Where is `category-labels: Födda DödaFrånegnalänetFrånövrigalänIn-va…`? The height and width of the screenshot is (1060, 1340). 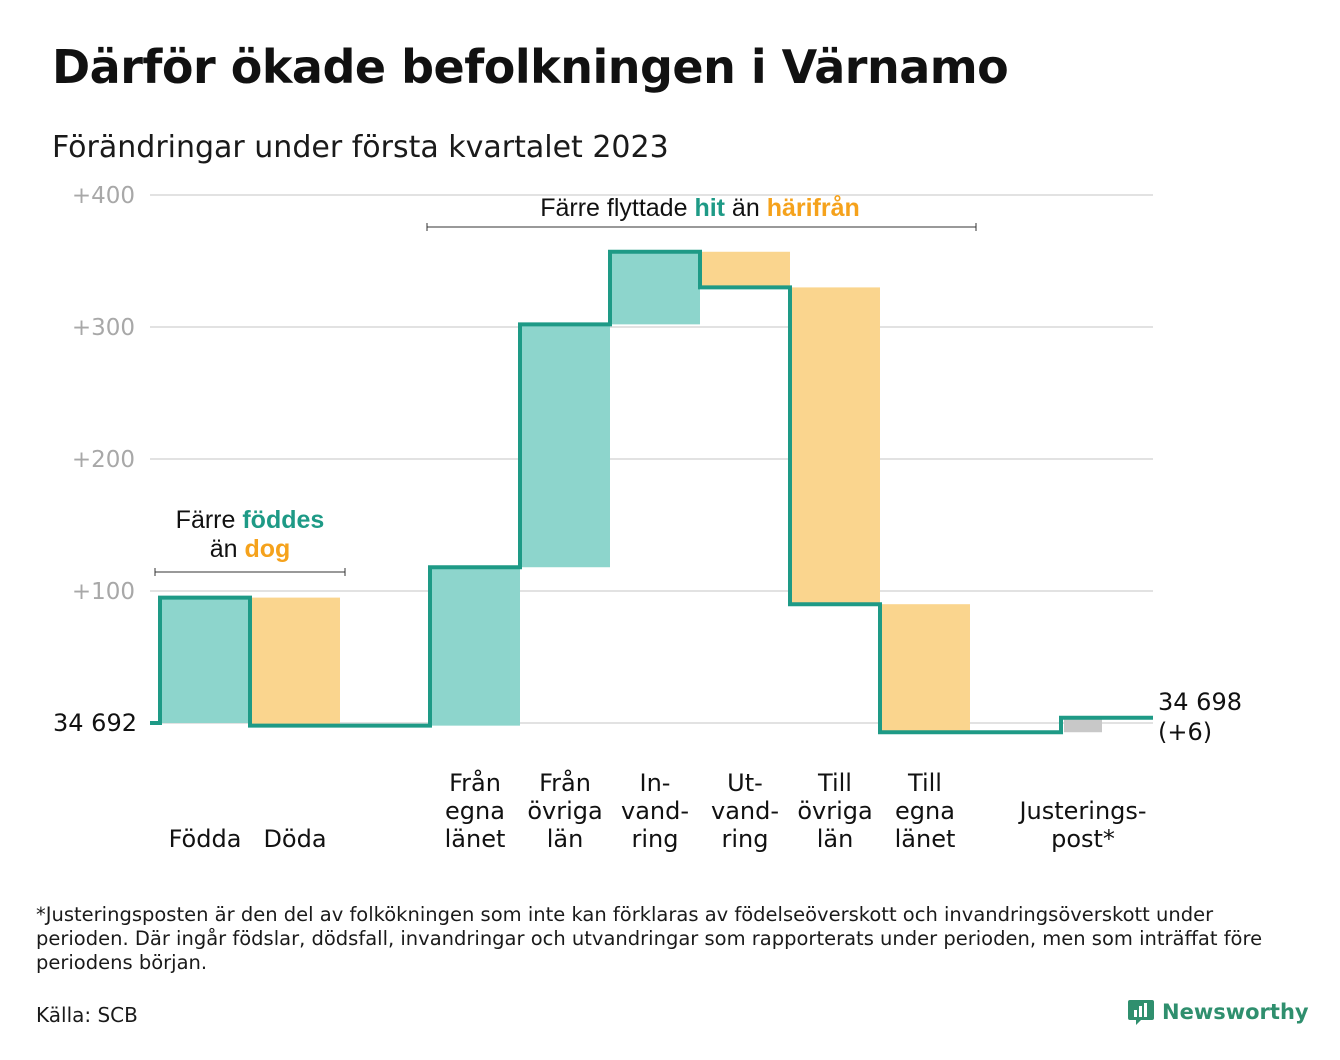 category-labels: Födda DödaFrånegnalänetFrånövrigalänIn-va… is located at coordinates (658, 810).